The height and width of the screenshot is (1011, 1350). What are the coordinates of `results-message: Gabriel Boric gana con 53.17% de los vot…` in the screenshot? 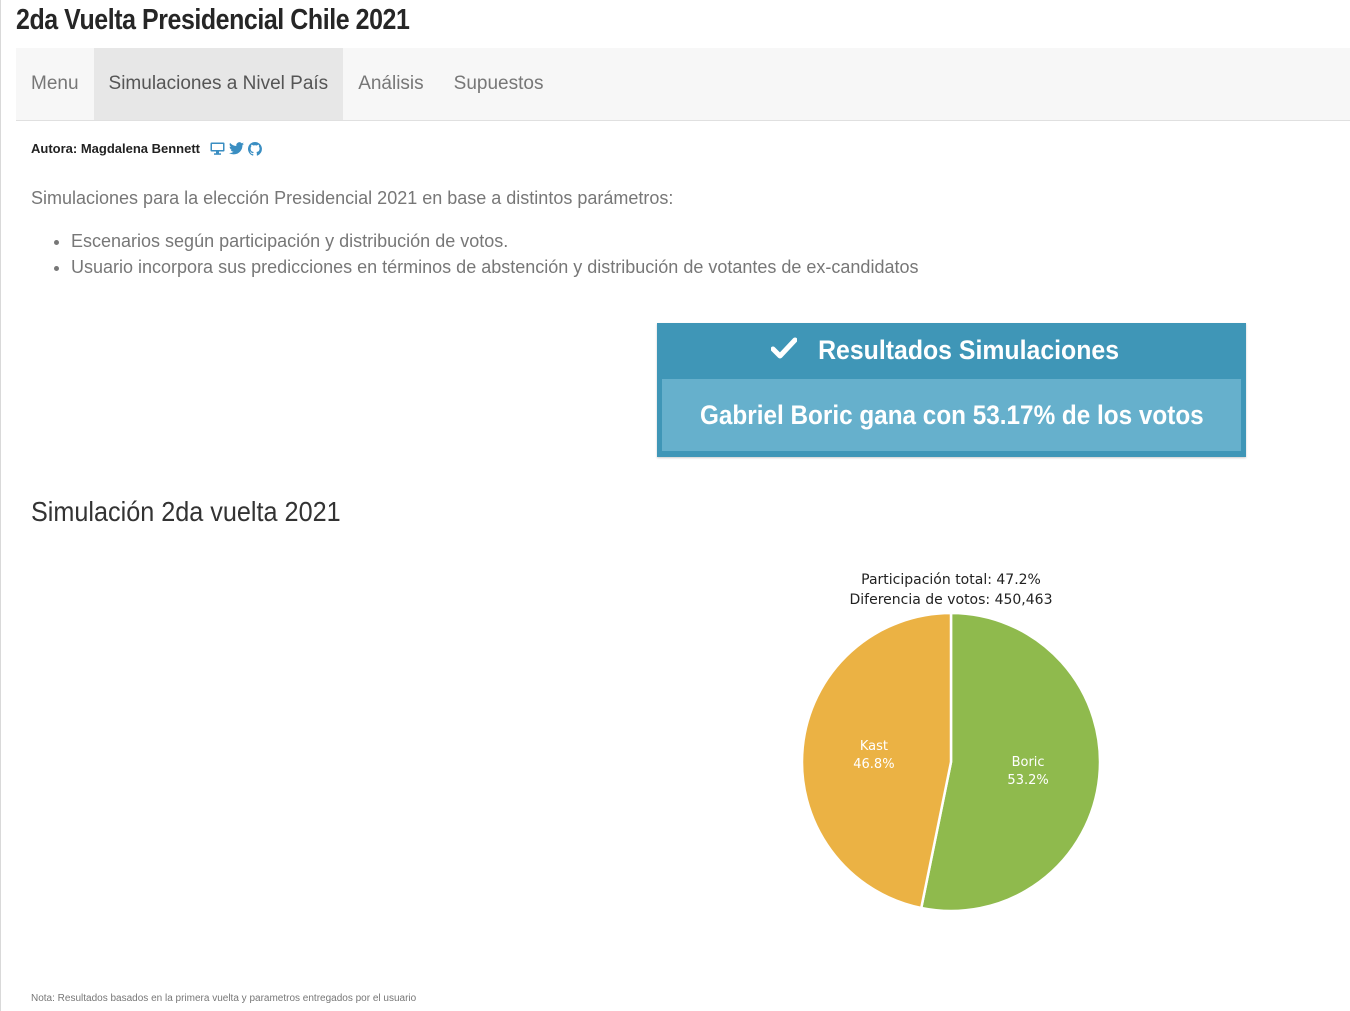 It's located at (951, 415).